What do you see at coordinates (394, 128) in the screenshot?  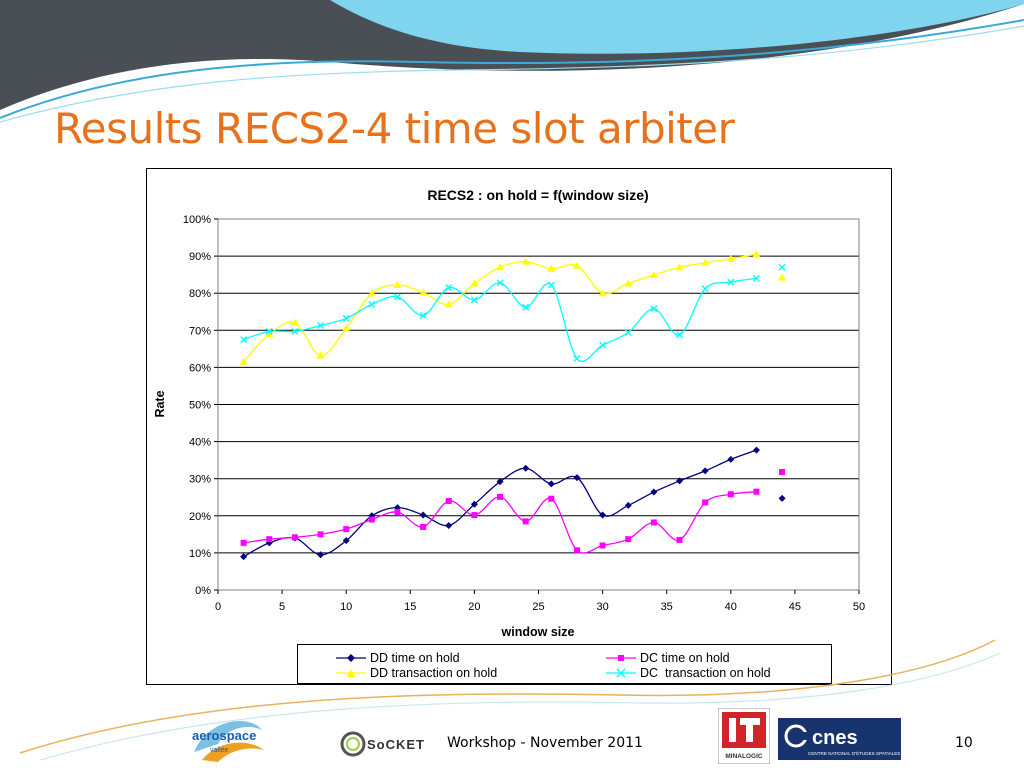 I see `slide-title: Results RECS2-4 time slot arbiter` at bounding box center [394, 128].